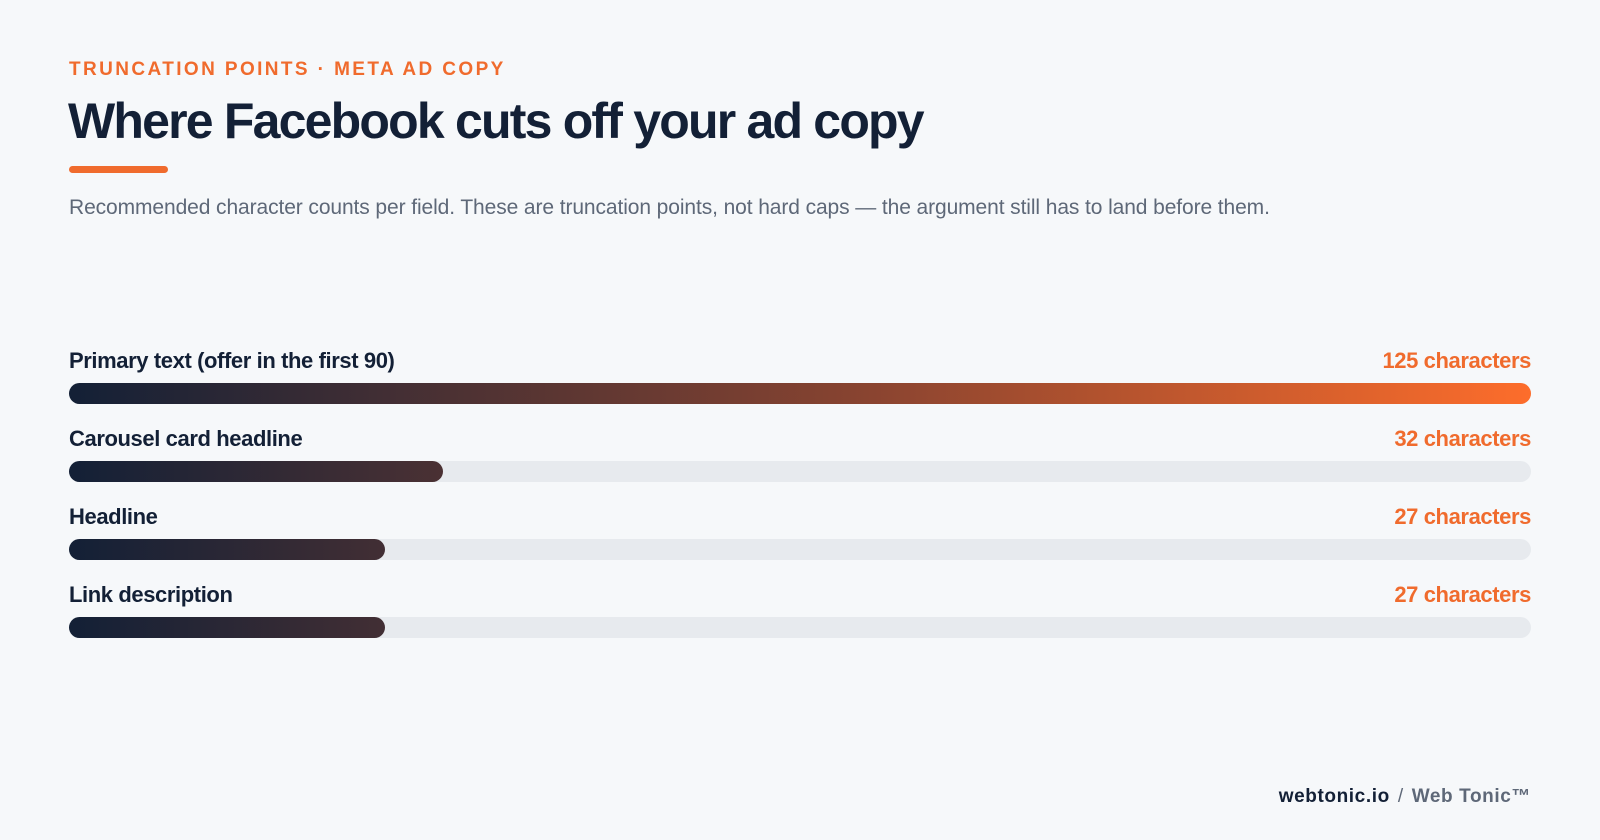 The width and height of the screenshot is (1600, 840). What do you see at coordinates (151, 594) in the screenshot?
I see `bar-label: Link description` at bounding box center [151, 594].